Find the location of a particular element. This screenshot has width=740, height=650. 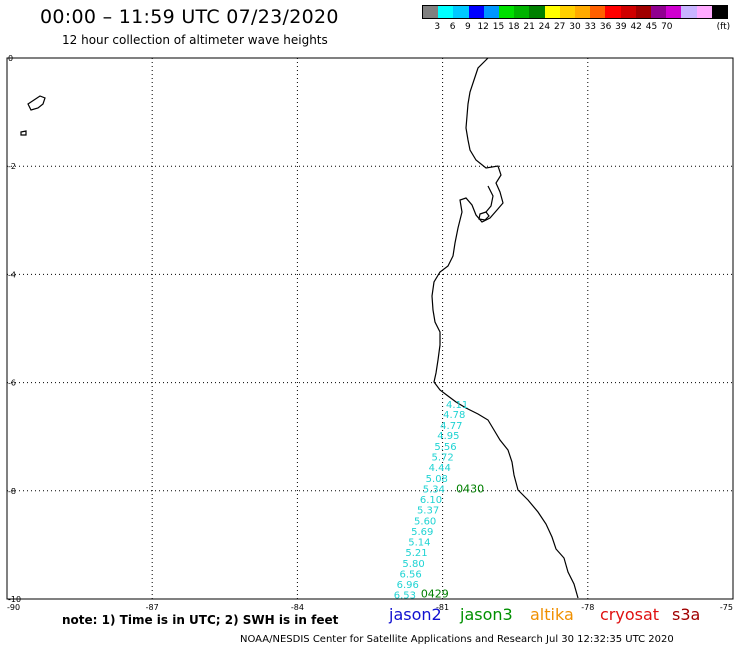

satellite-legend-cryosat: cryosat is located at coordinates (630, 614).